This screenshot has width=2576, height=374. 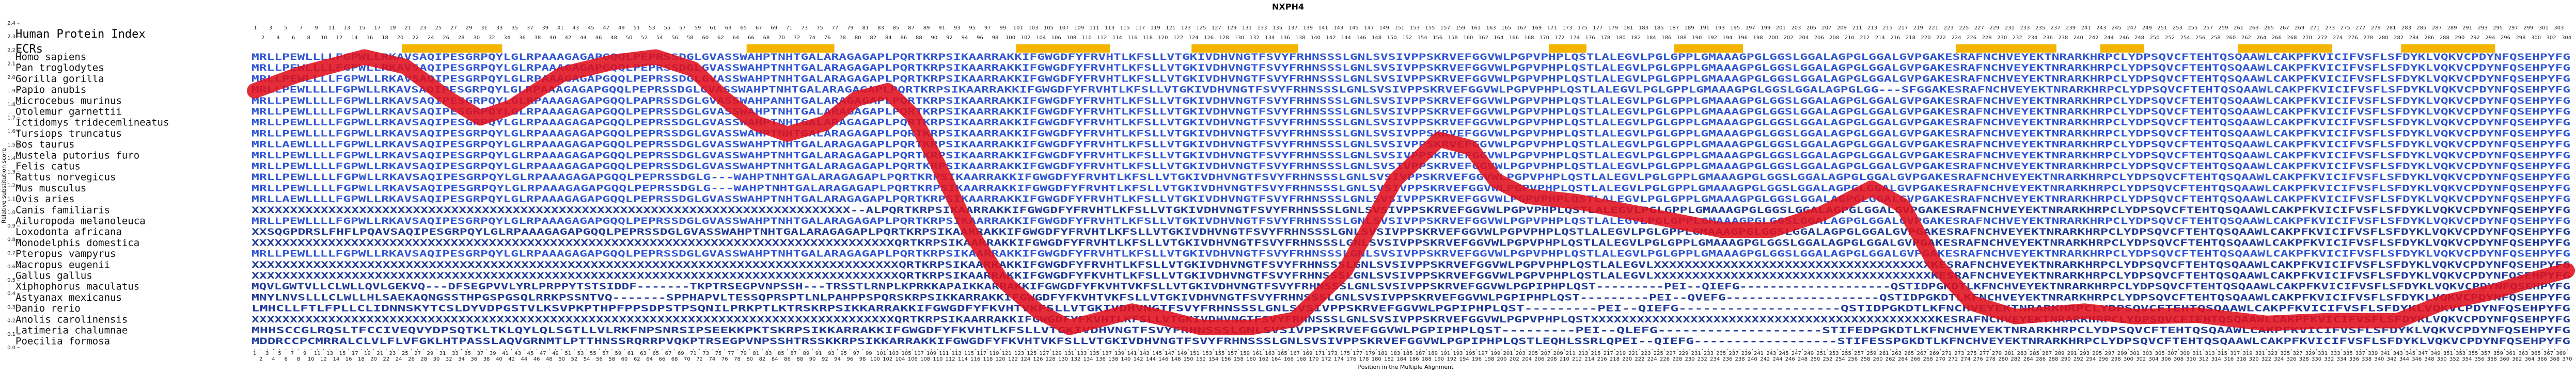 What do you see at coordinates (11, 145) in the screenshot?
I see `y-tick-label: 1.5` at bounding box center [11, 145].